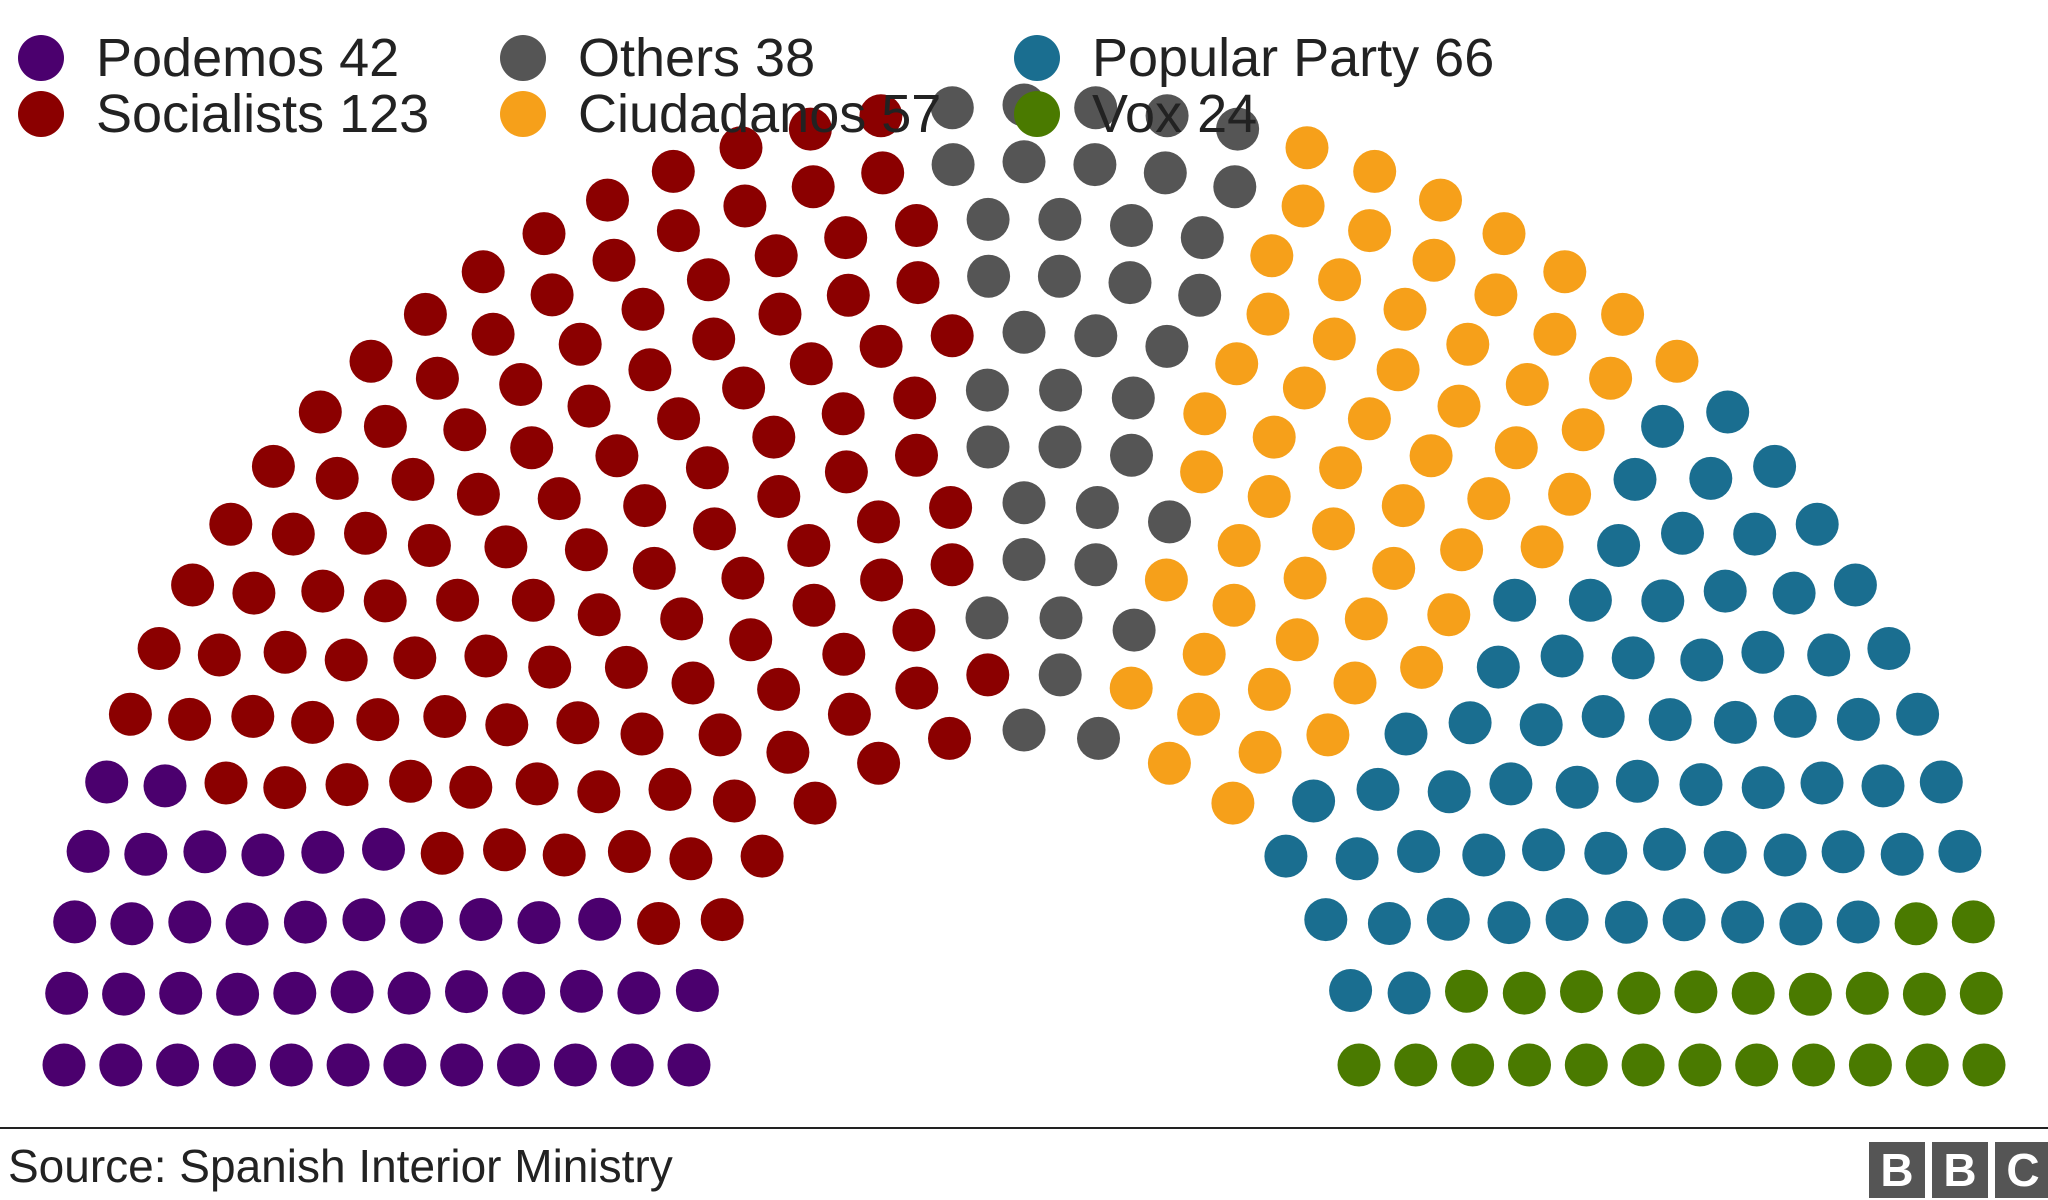 This screenshot has width=2048, height=1200. Describe the element at coordinates (1955, 1170) in the screenshot. I see `bbc-logo: B B C` at that location.